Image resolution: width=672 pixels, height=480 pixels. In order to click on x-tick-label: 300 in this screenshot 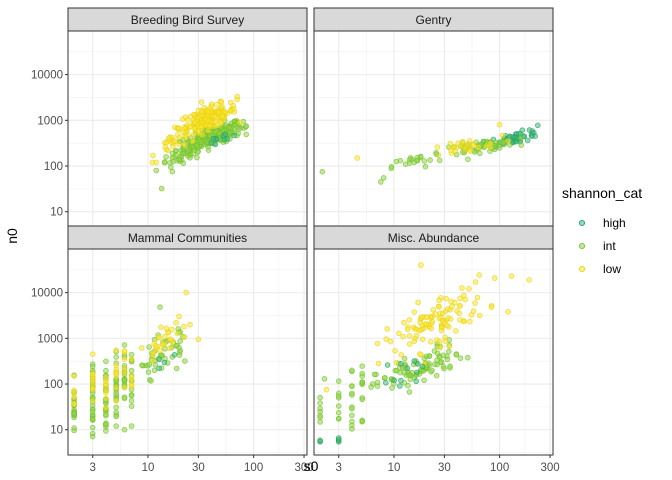, I will do `click(303, 468)`.